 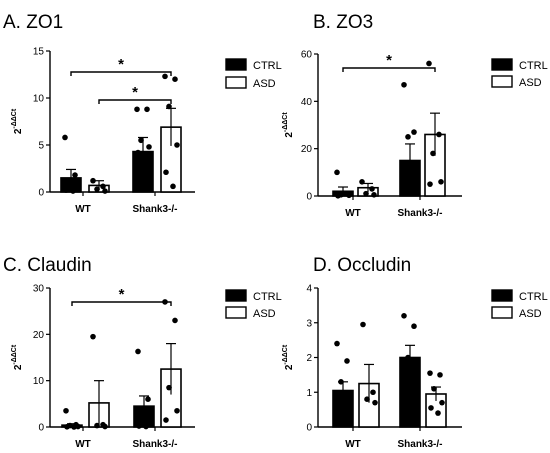 What do you see at coordinates (307, 102) in the screenshot?
I see `y-tick-label: 40` at bounding box center [307, 102].